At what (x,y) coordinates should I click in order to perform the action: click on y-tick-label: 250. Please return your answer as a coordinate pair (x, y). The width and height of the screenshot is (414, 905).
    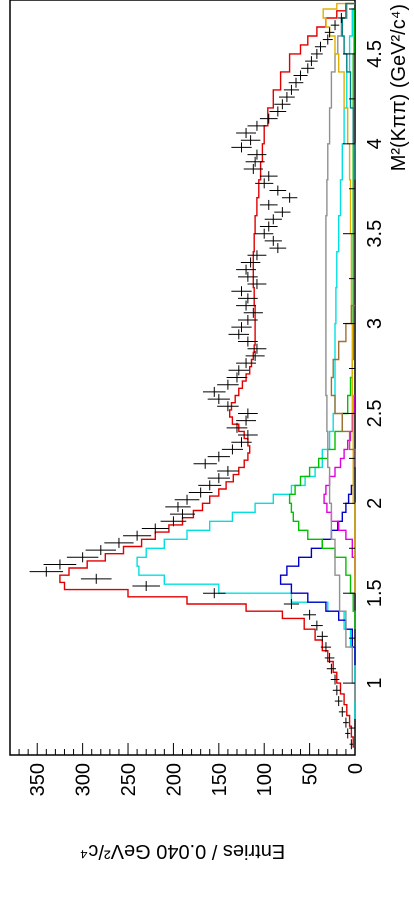
    Looking at the image, I should click on (129, 779).